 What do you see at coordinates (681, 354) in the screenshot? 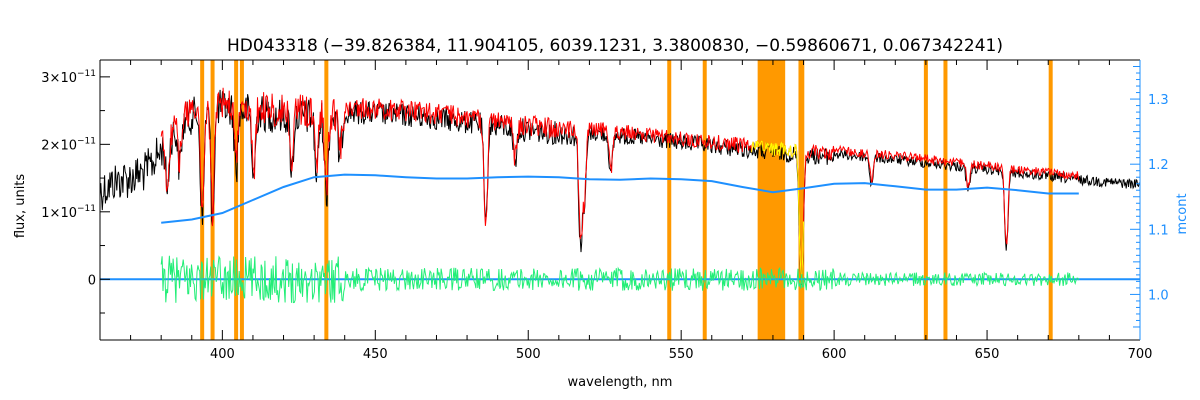
I see `x-tick-label: 550` at bounding box center [681, 354].